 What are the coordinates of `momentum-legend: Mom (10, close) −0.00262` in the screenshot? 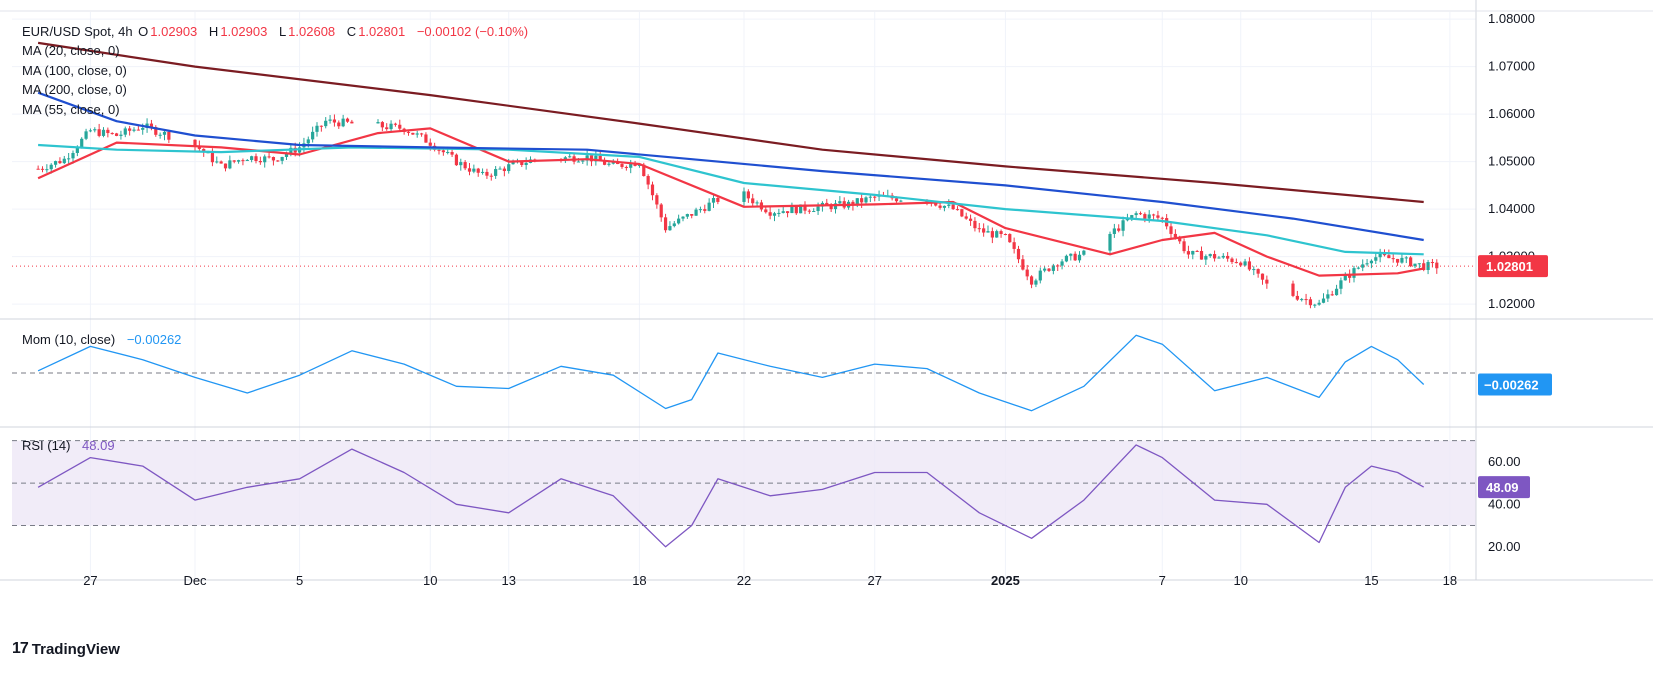 It's located at (102, 340).